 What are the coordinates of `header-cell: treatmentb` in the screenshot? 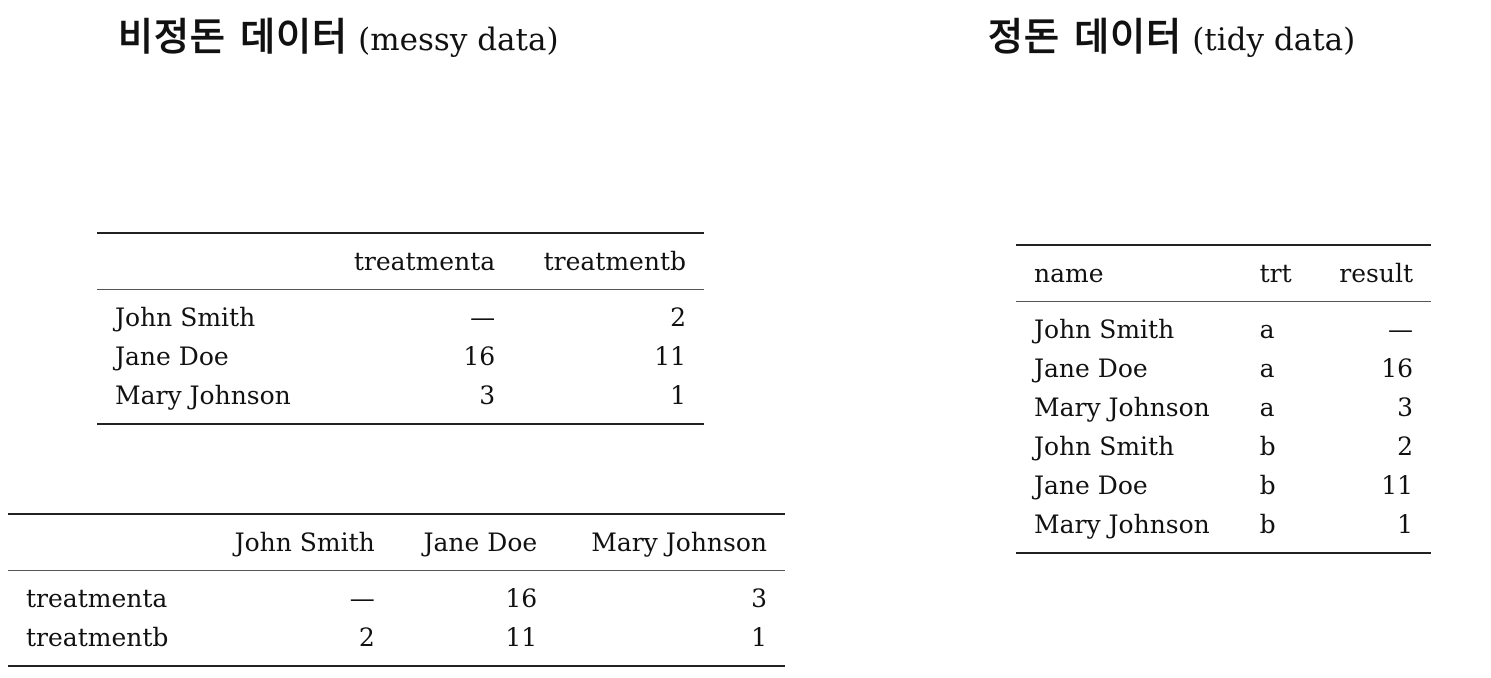 It's located at (614, 261).